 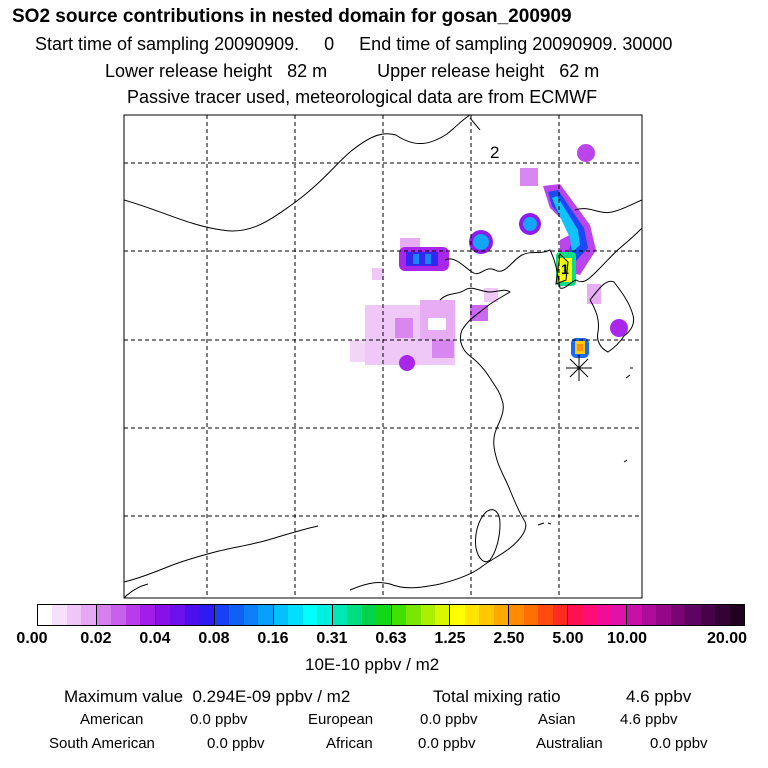 What do you see at coordinates (372, 664) in the screenshot?
I see `colorbar-unit: 10E-10 ppbv / m2` at bounding box center [372, 664].